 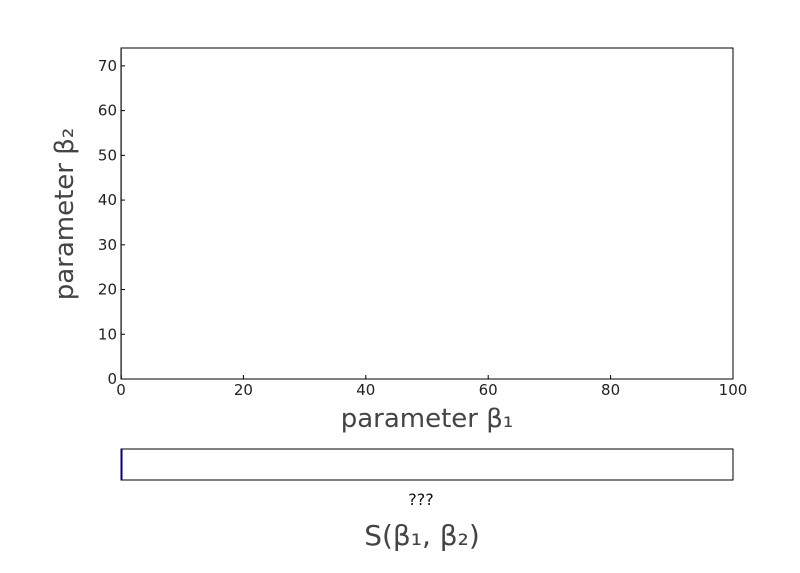 I want to click on y-tick-label: 30, so click(x=107, y=245).